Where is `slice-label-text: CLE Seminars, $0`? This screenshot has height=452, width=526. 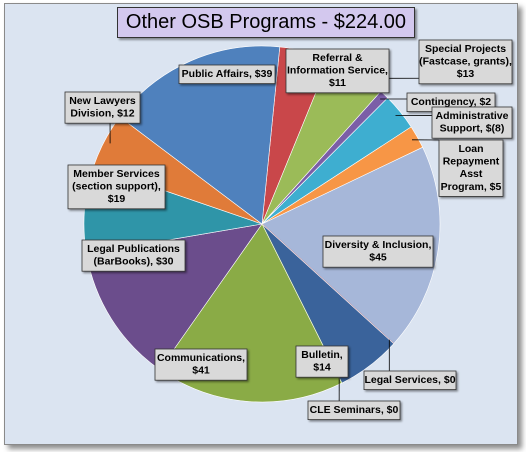 slice-label-text: CLE Seminars, $0 is located at coordinates (354, 410).